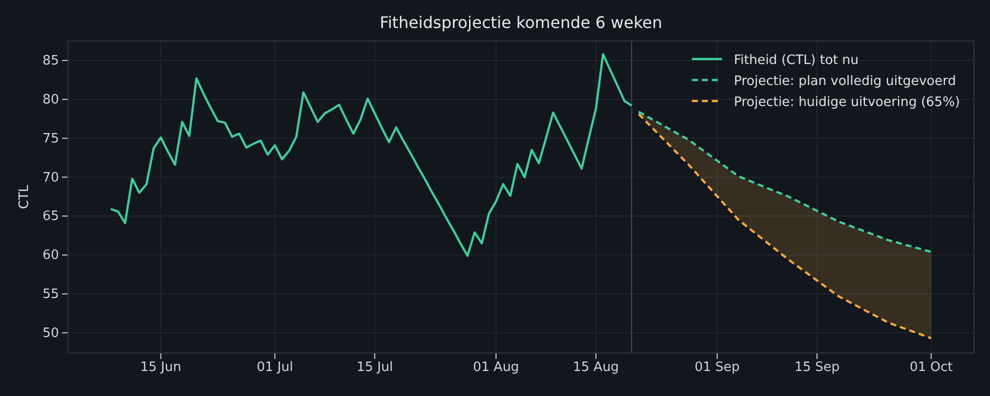  What do you see at coordinates (50, 138) in the screenshot?
I see `y-tick-label: 75` at bounding box center [50, 138].